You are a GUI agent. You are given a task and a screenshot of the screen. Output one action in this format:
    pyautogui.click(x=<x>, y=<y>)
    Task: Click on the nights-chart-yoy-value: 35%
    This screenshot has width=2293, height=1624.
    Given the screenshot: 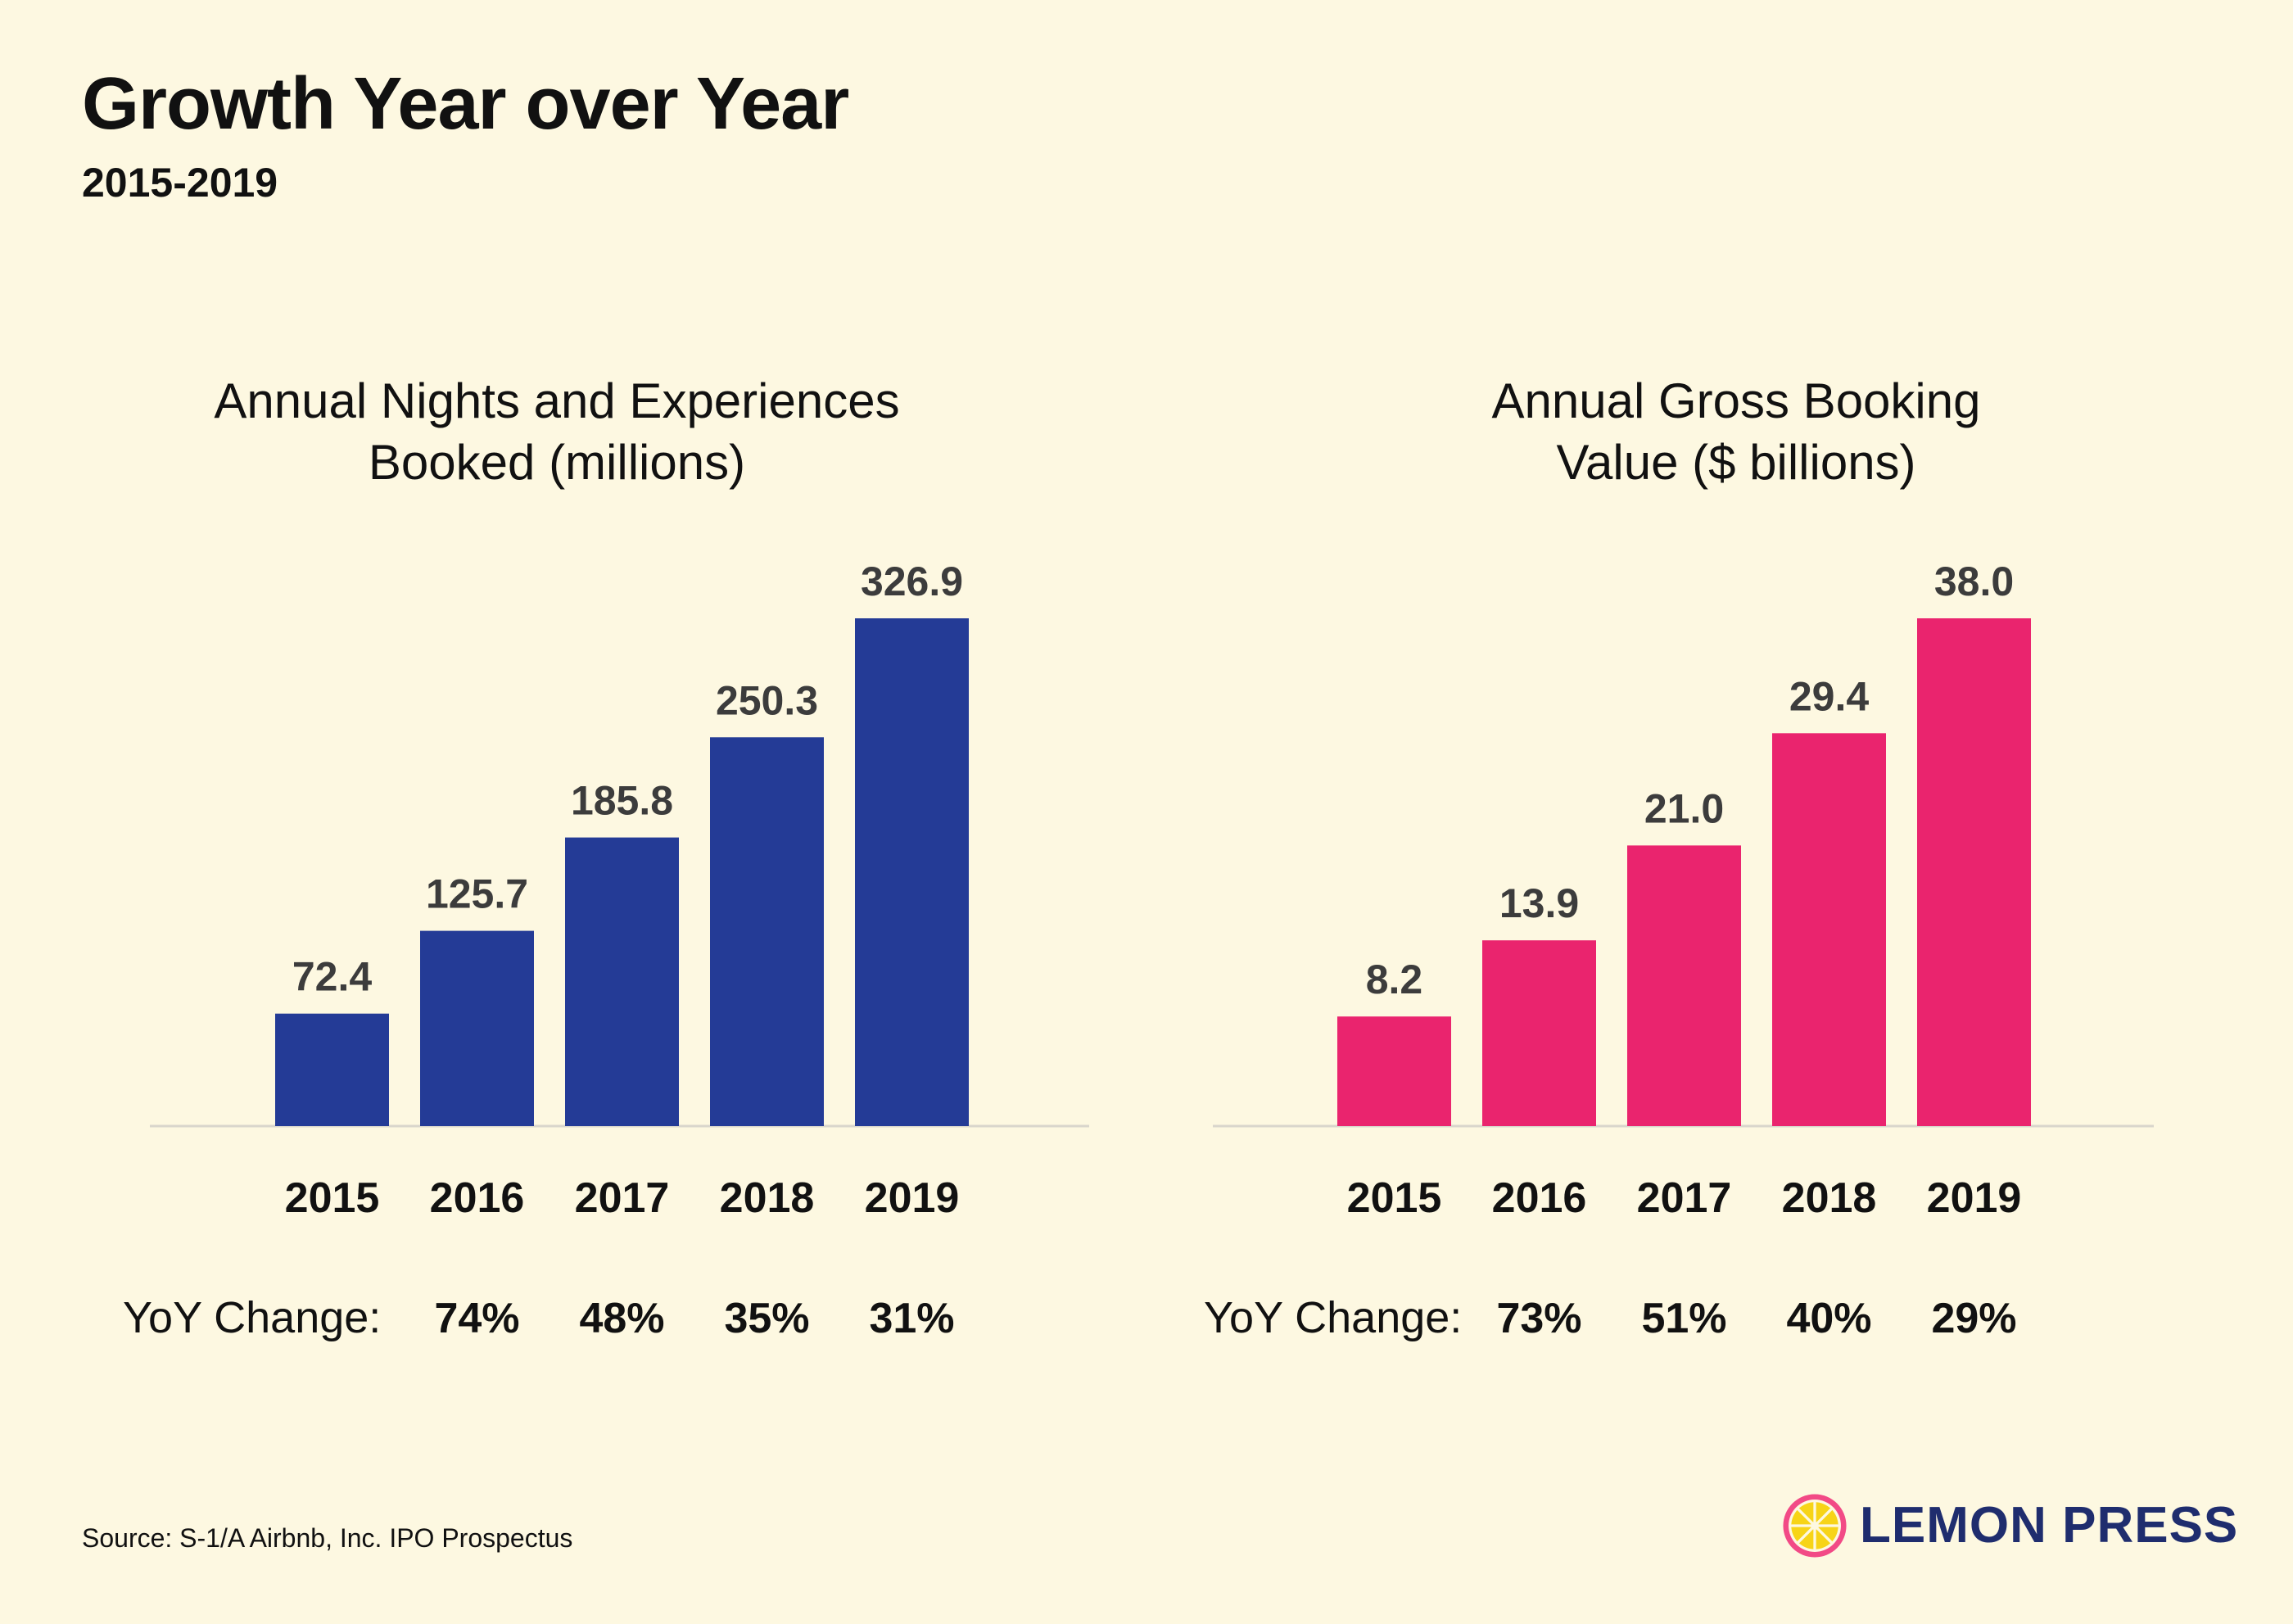 What is the action you would take?
    pyautogui.click(x=767, y=1318)
    